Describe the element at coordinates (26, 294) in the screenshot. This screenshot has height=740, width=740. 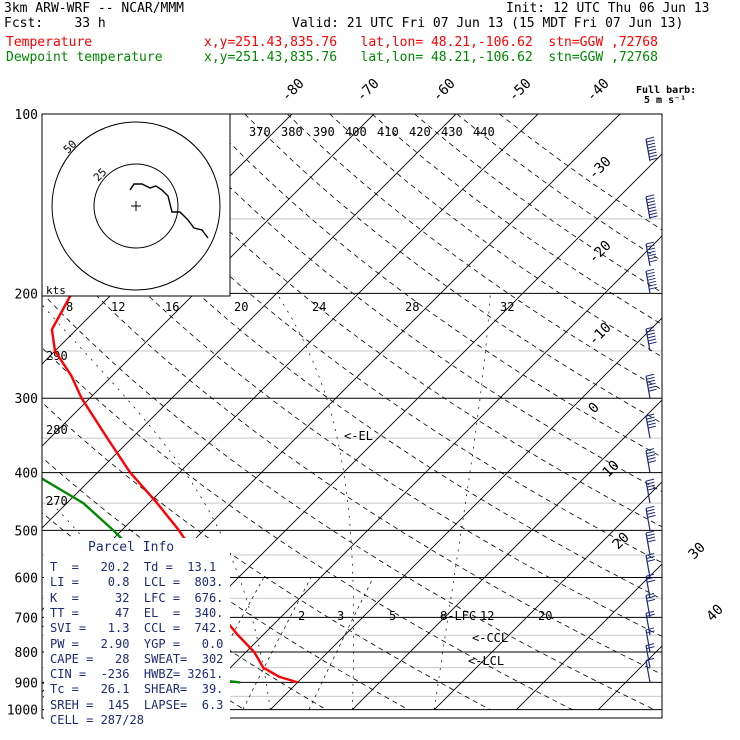
I see `pressure-tick-label: 200` at that location.